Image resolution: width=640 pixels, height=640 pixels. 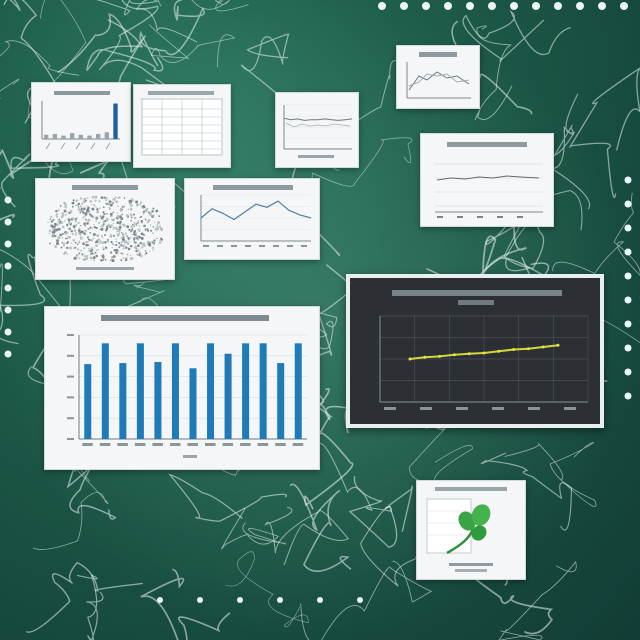 I want to click on top-right-chart-card, so click(x=438, y=77).